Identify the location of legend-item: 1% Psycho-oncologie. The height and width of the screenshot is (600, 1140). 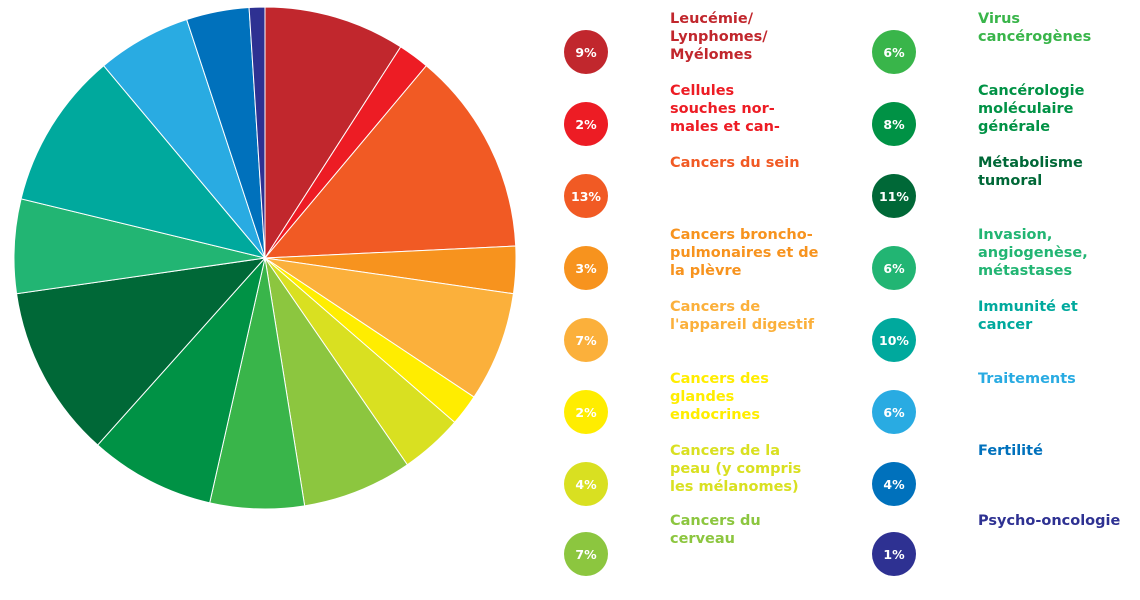
(1006, 552).